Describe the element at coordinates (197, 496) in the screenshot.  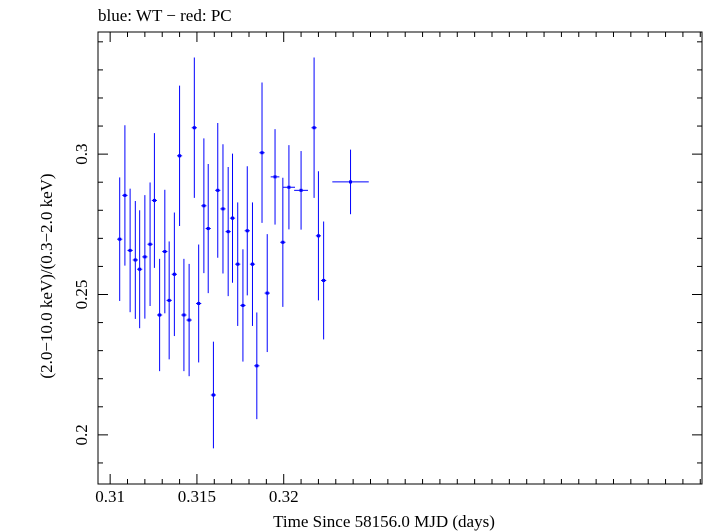
I see `x-tick-label: 0.315` at that location.